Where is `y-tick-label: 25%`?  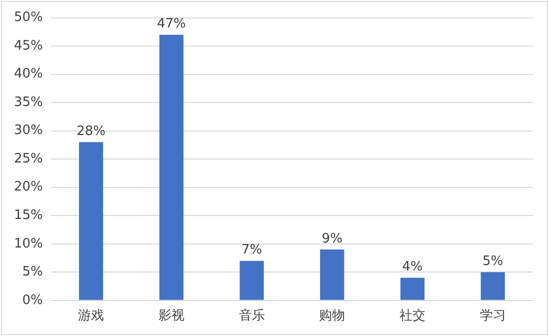
y-tick-label: 25% is located at coordinates (28, 158).